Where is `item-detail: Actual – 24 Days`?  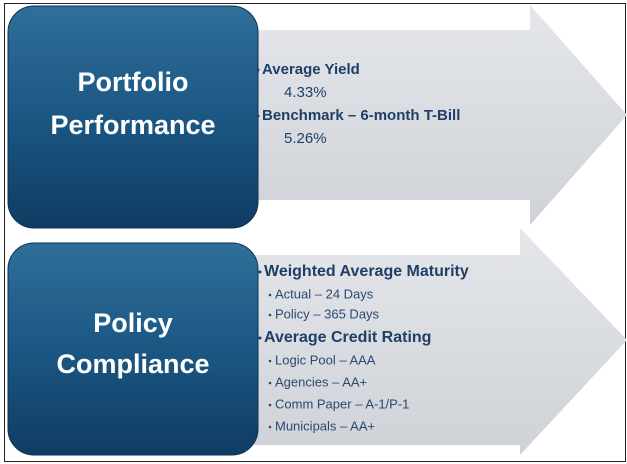
item-detail: Actual – 24 Days is located at coordinates (324, 293).